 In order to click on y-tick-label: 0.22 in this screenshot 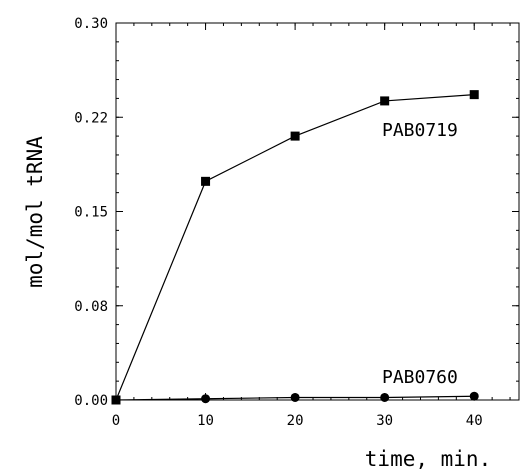, I will do `click(91, 118)`.